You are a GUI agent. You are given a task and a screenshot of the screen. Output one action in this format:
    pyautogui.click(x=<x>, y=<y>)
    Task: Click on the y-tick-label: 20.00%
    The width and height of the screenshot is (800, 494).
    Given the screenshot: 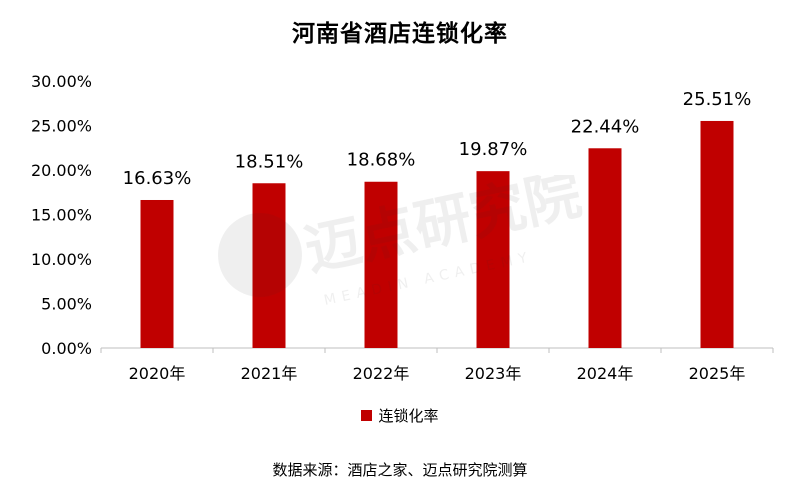 What is the action you would take?
    pyautogui.click(x=61, y=170)
    